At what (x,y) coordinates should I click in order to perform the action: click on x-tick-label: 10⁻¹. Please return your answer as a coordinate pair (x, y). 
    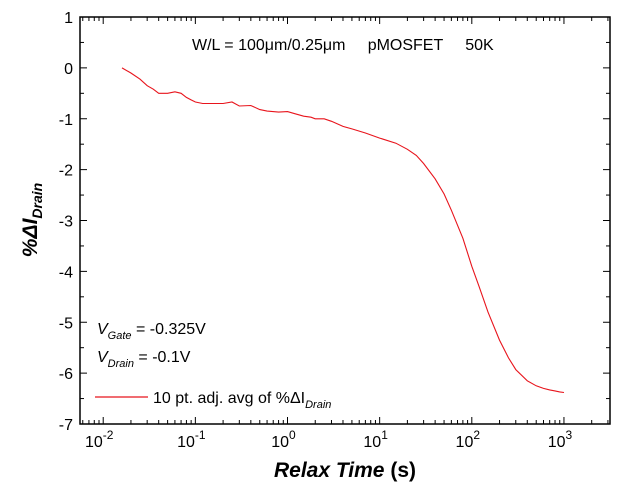
    Looking at the image, I should click on (191, 439).